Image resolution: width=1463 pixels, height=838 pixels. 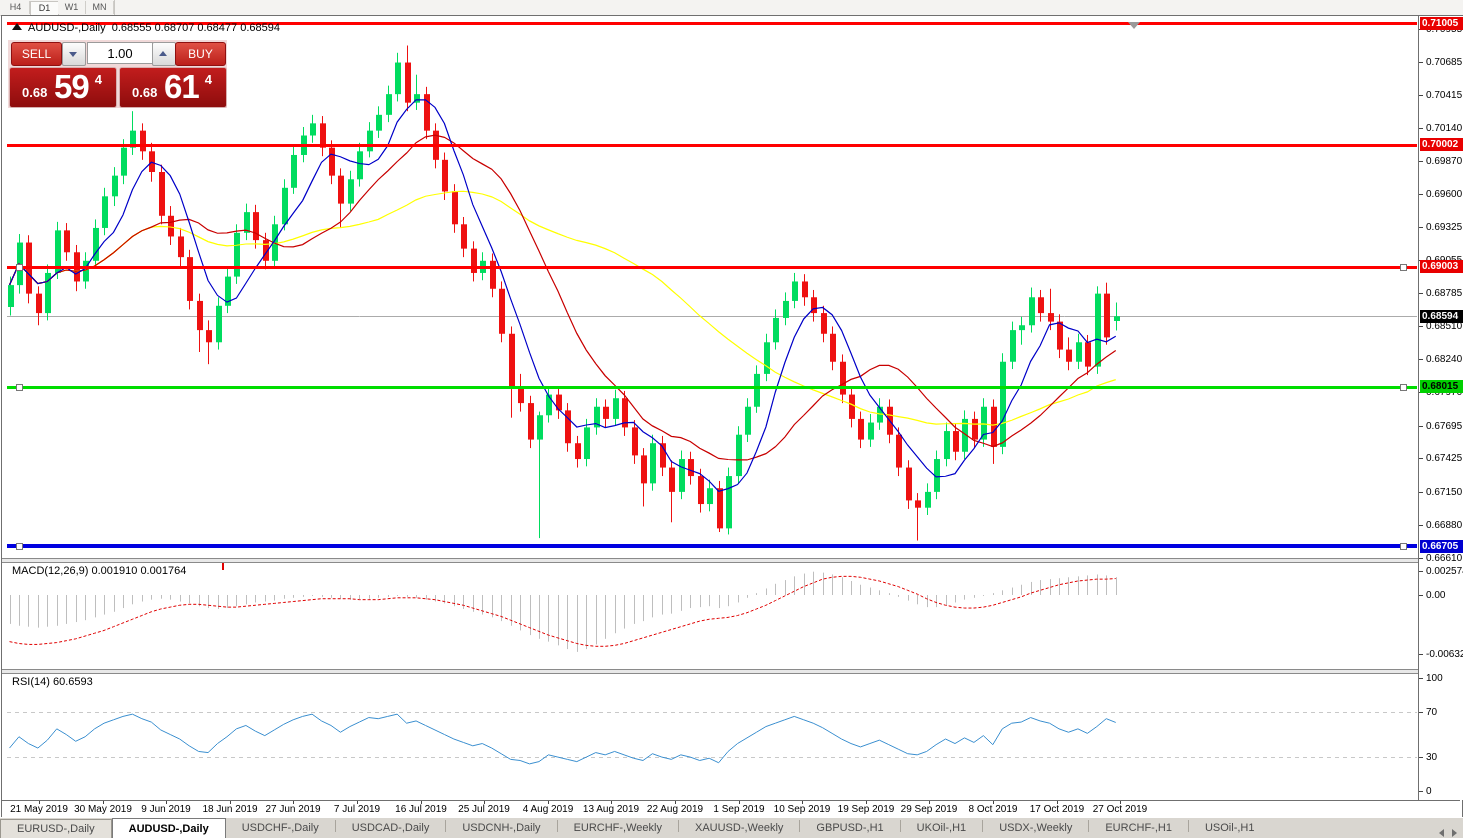 I want to click on buy-price-box: 0.68 61 4, so click(x=173, y=87).